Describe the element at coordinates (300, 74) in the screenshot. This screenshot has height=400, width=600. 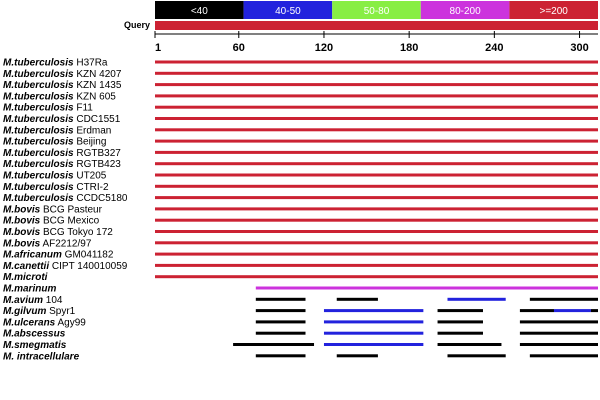
I see `hit-row: M.tuberculosis KZN 4207` at that location.